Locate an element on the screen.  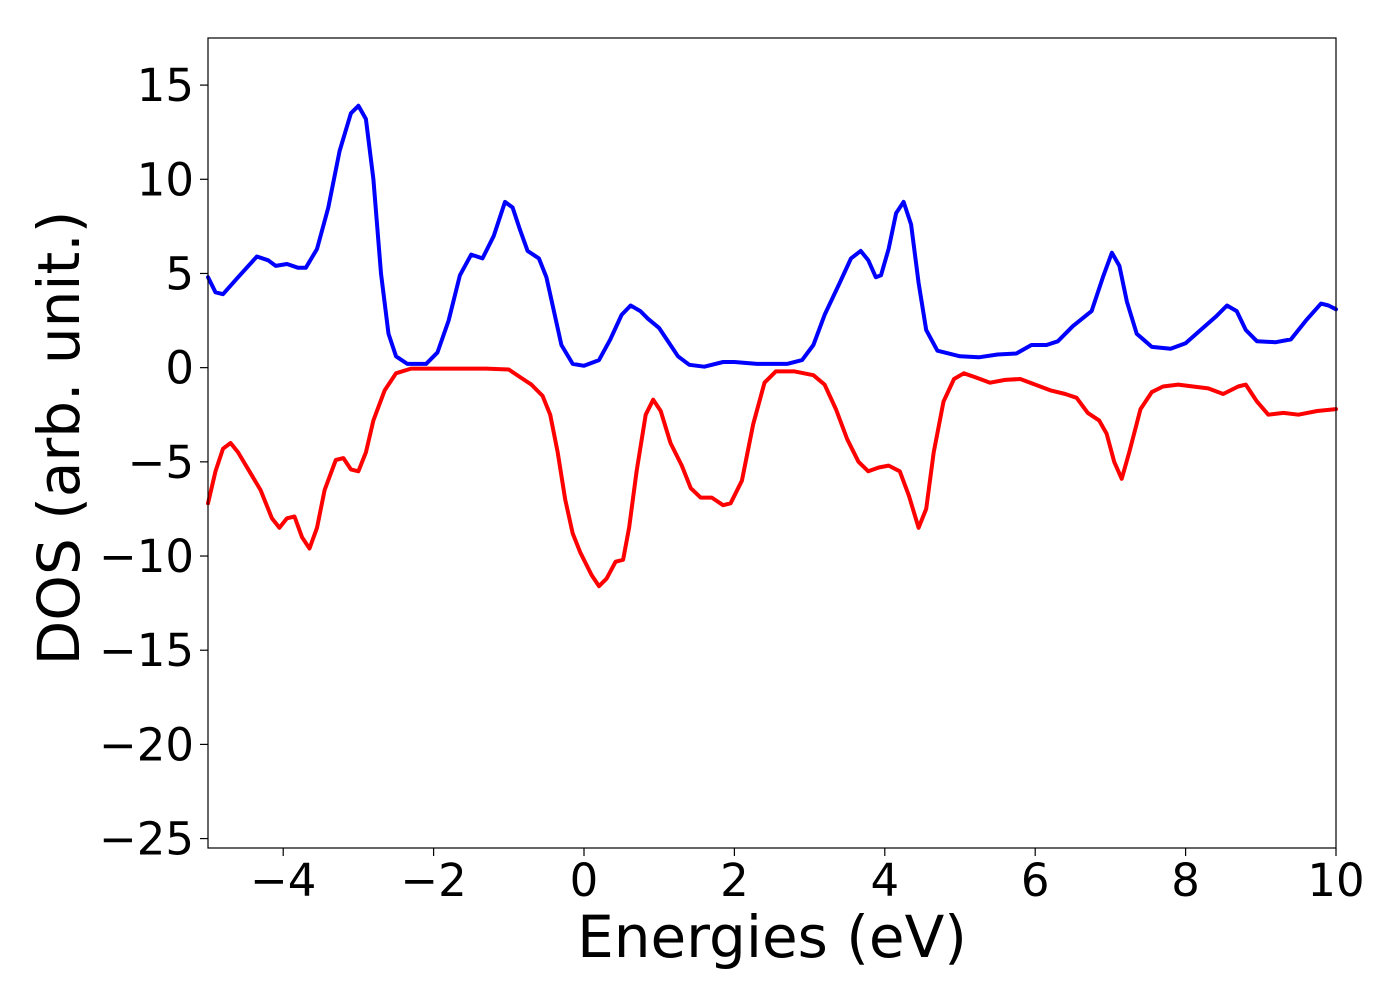
y-tick-label: 0 is located at coordinates (179, 368).